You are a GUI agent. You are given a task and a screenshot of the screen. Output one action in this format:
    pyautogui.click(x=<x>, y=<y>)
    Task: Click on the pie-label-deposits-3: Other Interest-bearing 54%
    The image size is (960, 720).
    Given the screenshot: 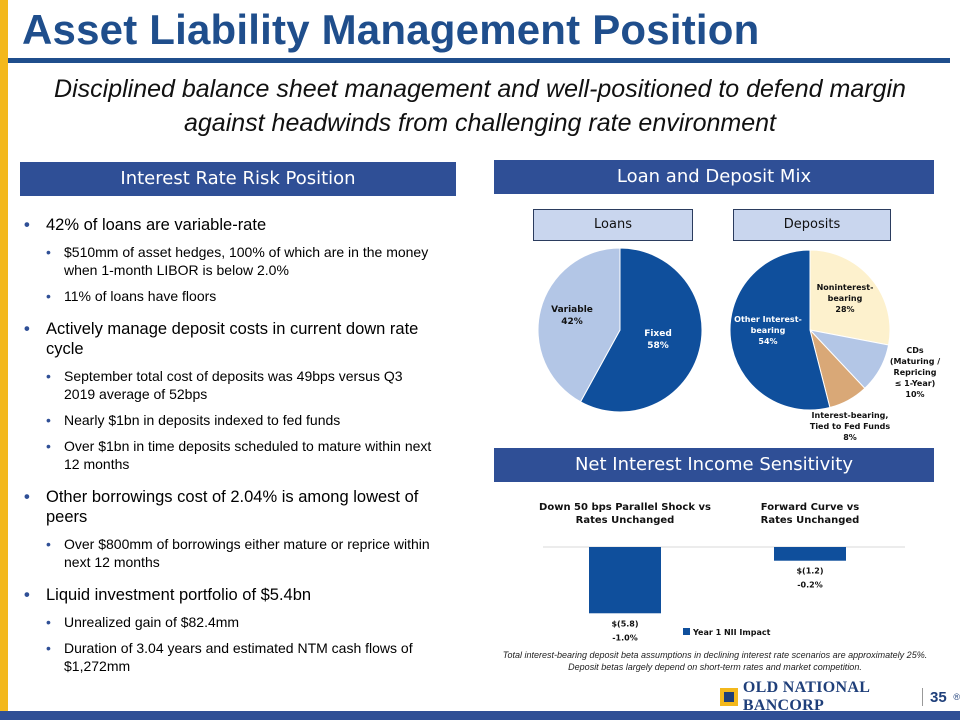 What is the action you would take?
    pyautogui.click(x=768, y=330)
    